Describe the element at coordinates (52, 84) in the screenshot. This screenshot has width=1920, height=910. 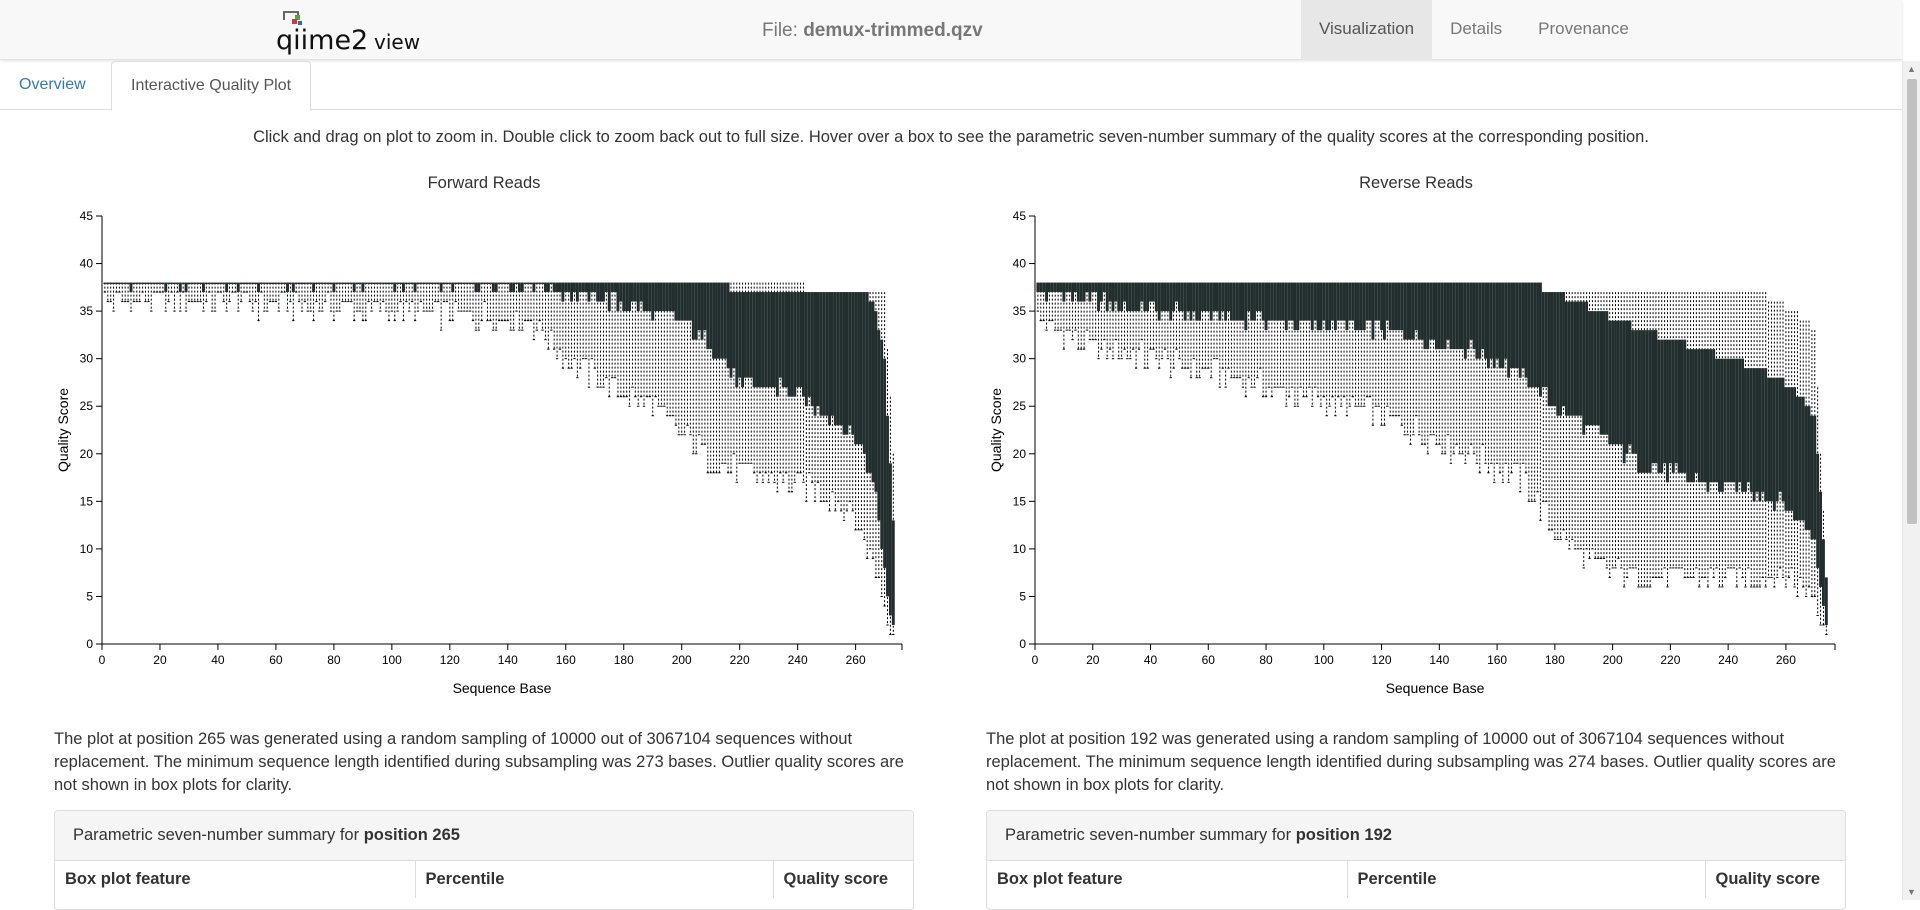
I see `tab-overview: Overview` at that location.